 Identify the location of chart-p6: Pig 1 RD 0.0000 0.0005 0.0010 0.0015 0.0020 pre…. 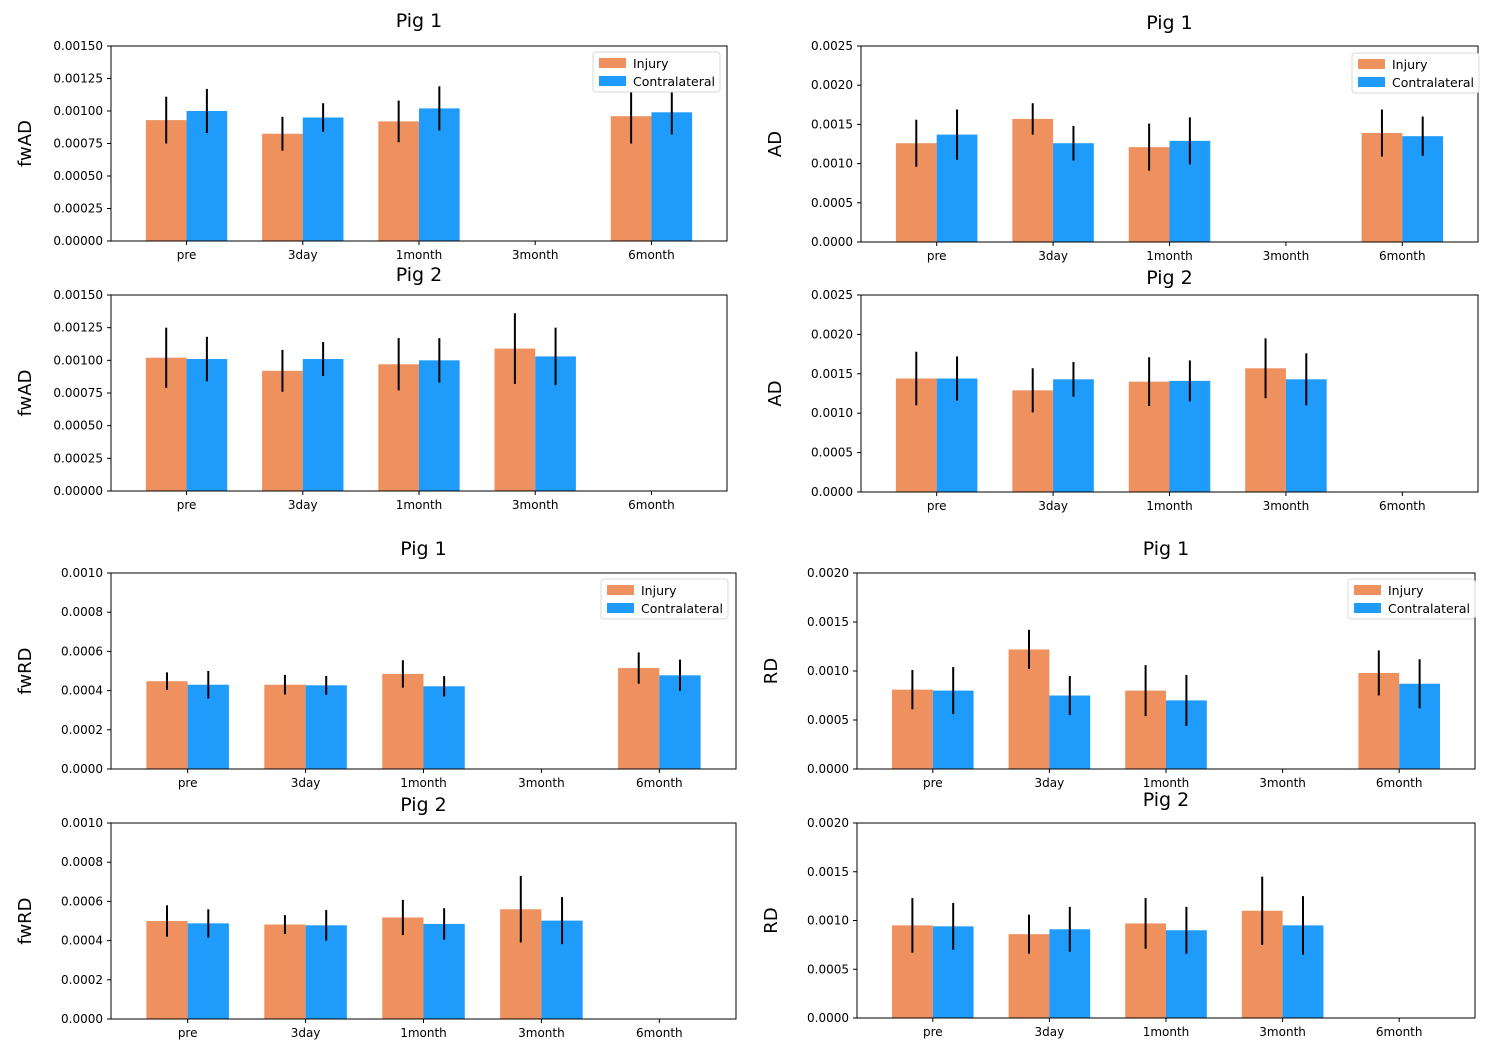
(1118, 664).